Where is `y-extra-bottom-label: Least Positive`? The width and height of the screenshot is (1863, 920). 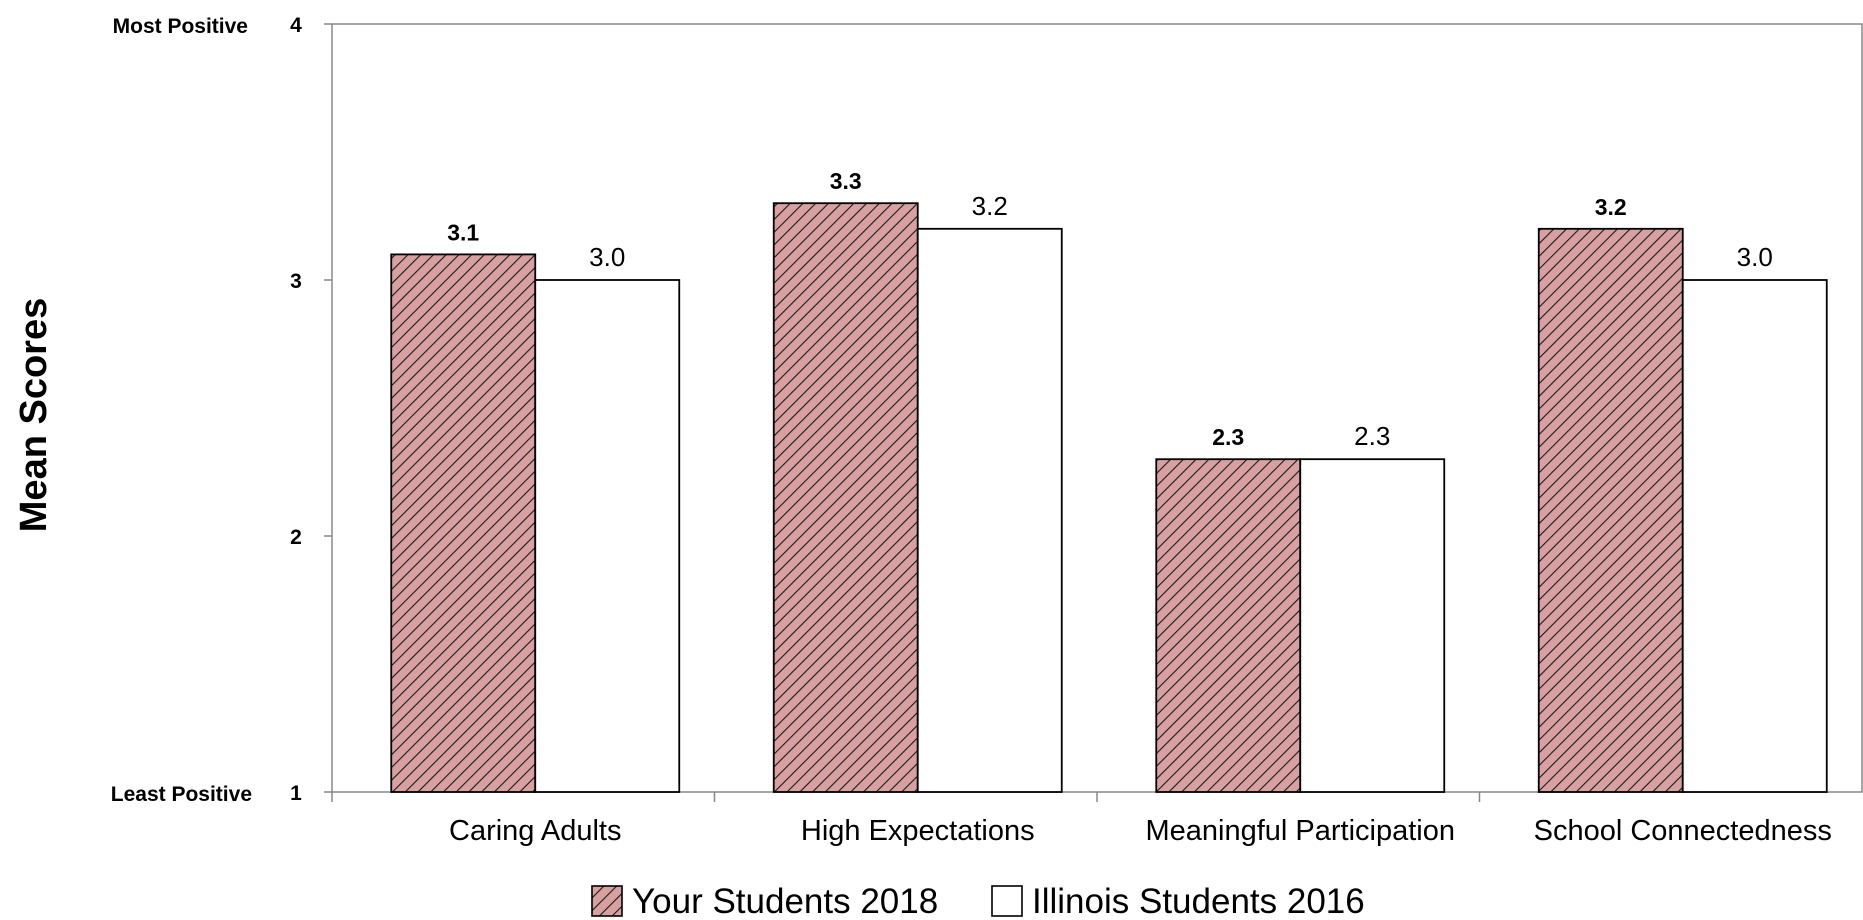 y-extra-bottom-label: Least Positive is located at coordinates (181, 794).